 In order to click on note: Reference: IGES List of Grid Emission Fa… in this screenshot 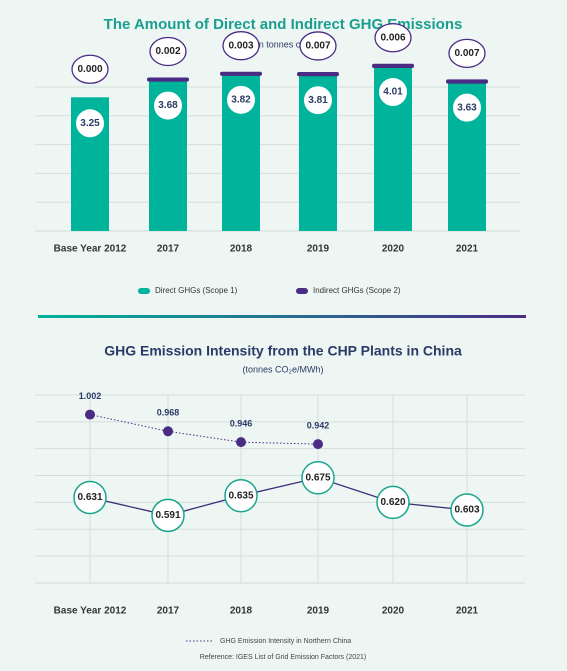, I will do `click(283, 657)`.